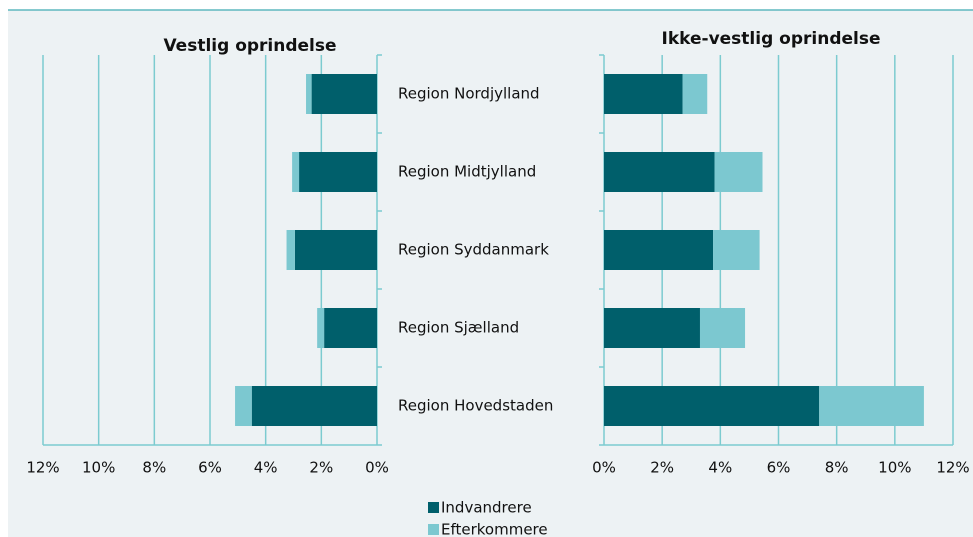 Image resolution: width=973 pixels, height=537 pixels. I want to click on chart-title: Ikke-vestlig oprindelse, so click(771, 39).